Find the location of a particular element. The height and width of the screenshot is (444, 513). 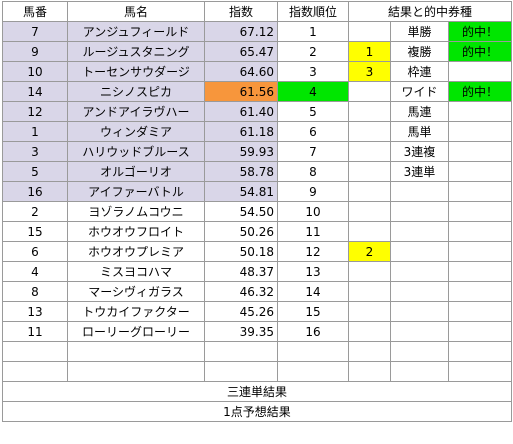

horse-name-cell: アンジュフィールド is located at coordinates (136, 31).